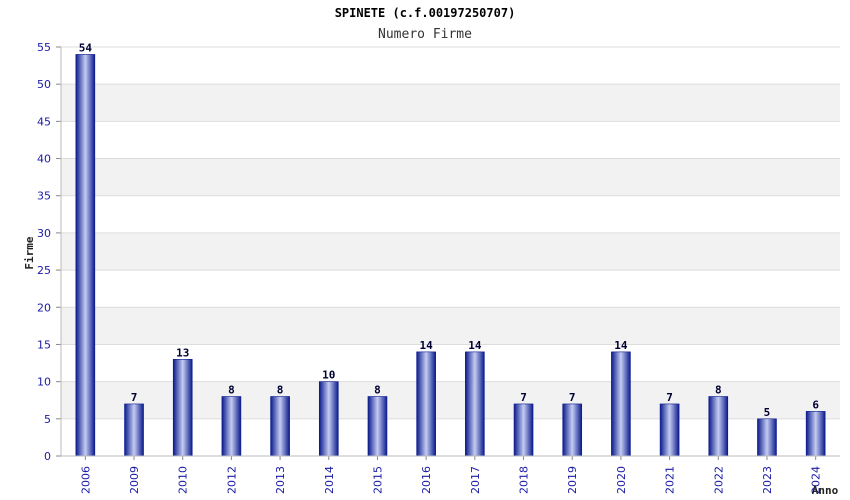 This screenshot has width=850, height=500. Describe the element at coordinates (475, 480) in the screenshot. I see `x-tick-label-2017: 2017` at that location.